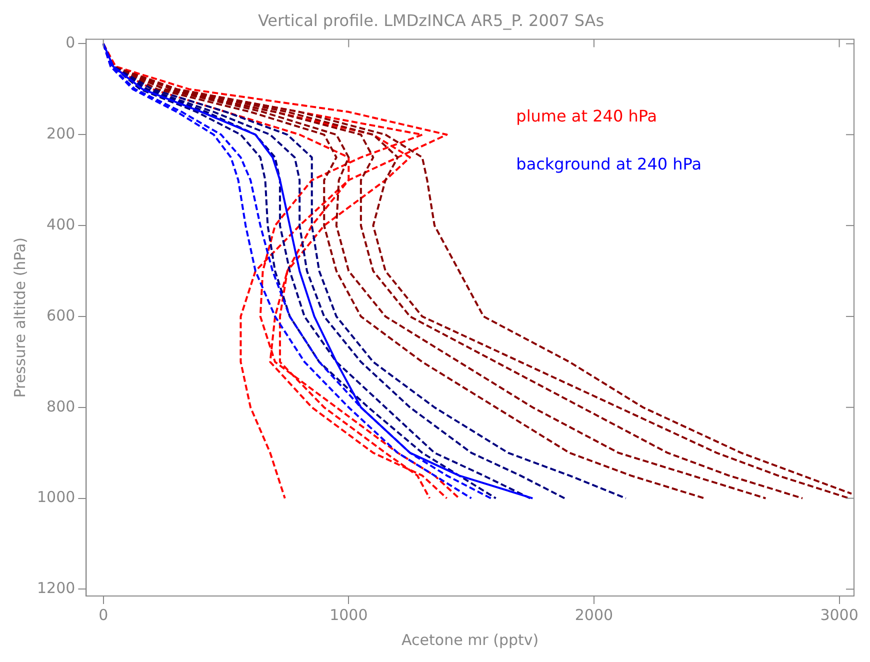 This screenshot has height=662, width=870. I want to click on y-tick-label: 1000, so click(56, 497).